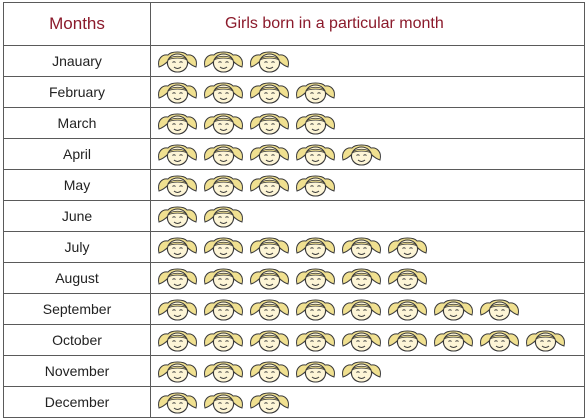 This screenshot has height=420, width=588. I want to click on table-row: June, so click(294, 216).